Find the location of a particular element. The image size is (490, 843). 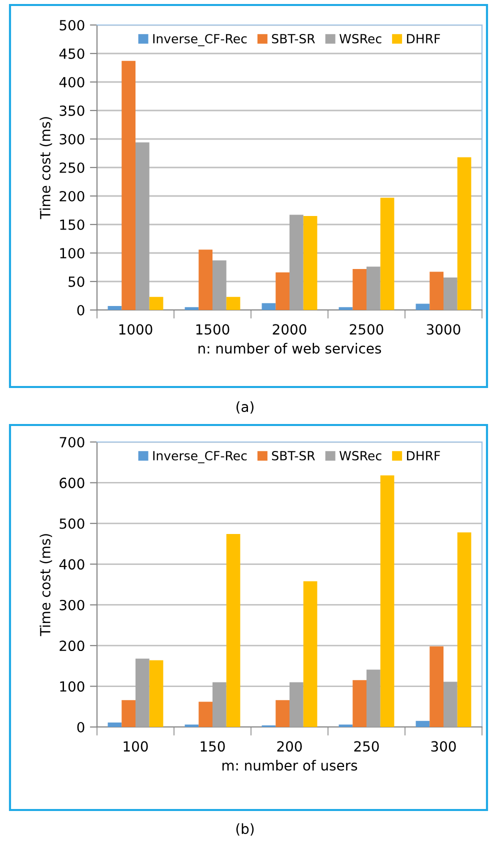

y-tick-label: 350 is located at coordinates (72, 110).